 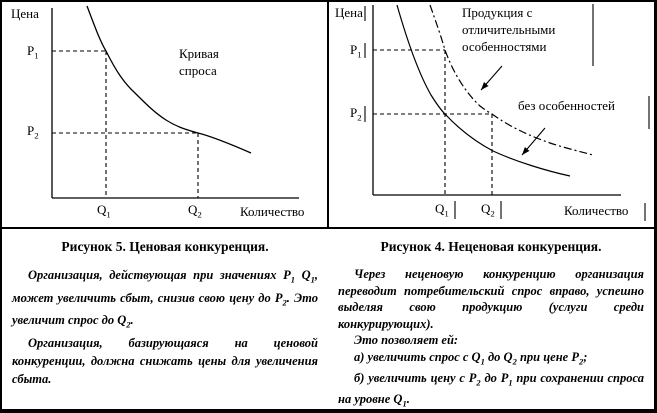 What do you see at coordinates (509, 29) in the screenshot?
I see `featured-product-curve-label: Продукция с отличительными особенностями` at bounding box center [509, 29].